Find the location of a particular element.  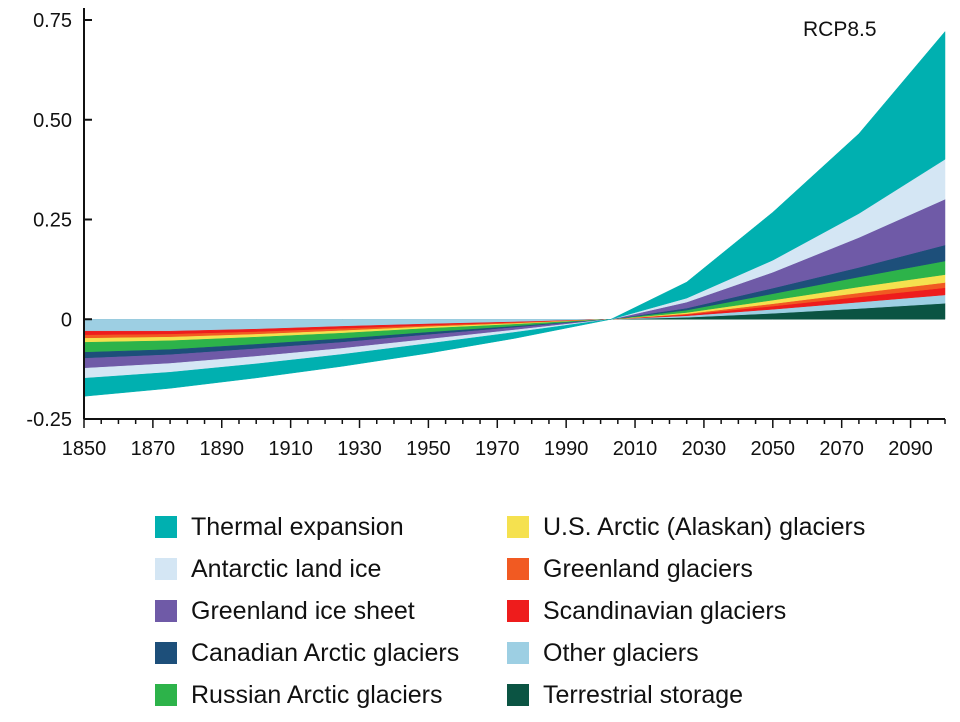

x-tick-label: 1950 is located at coordinates (428, 449).